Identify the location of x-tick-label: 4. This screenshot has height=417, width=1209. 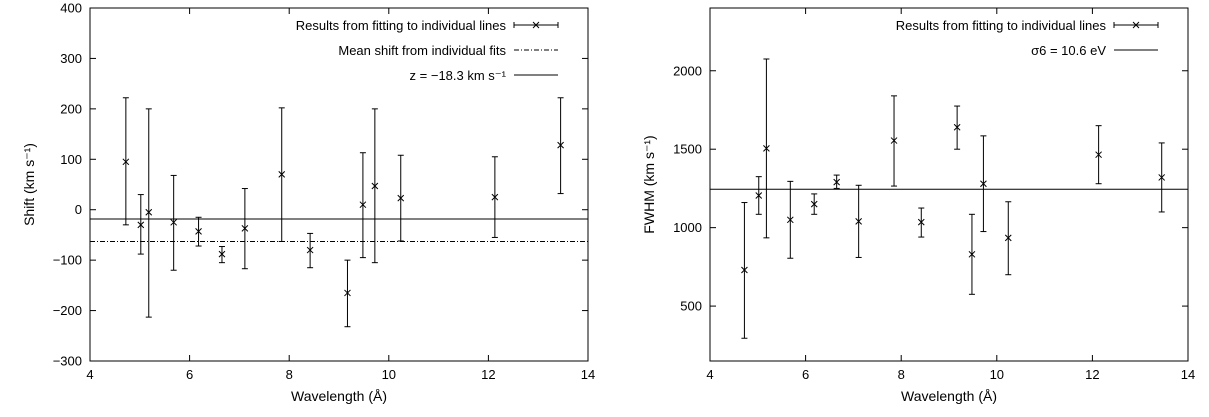
(89, 374).